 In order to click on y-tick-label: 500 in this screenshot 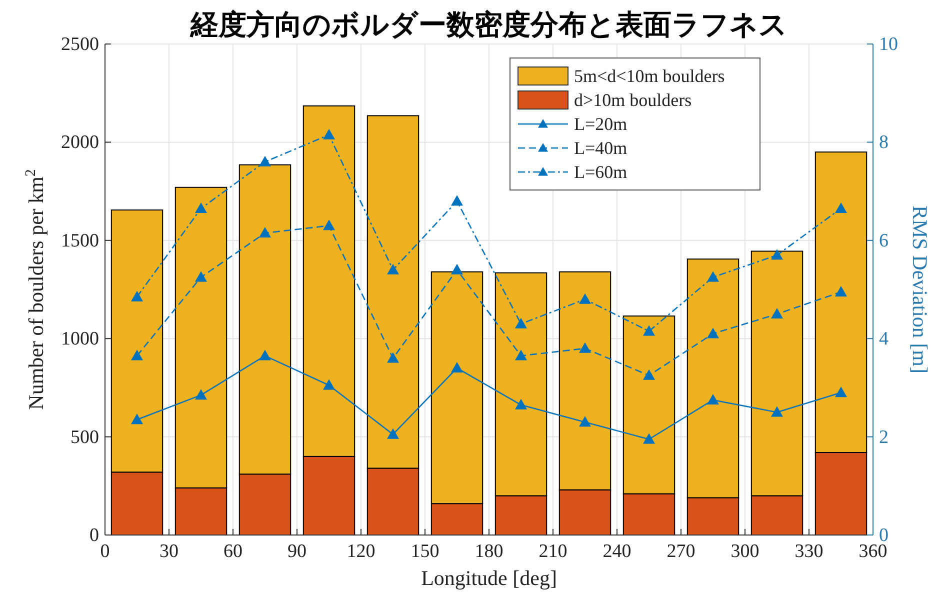, I will do `click(84, 437)`.